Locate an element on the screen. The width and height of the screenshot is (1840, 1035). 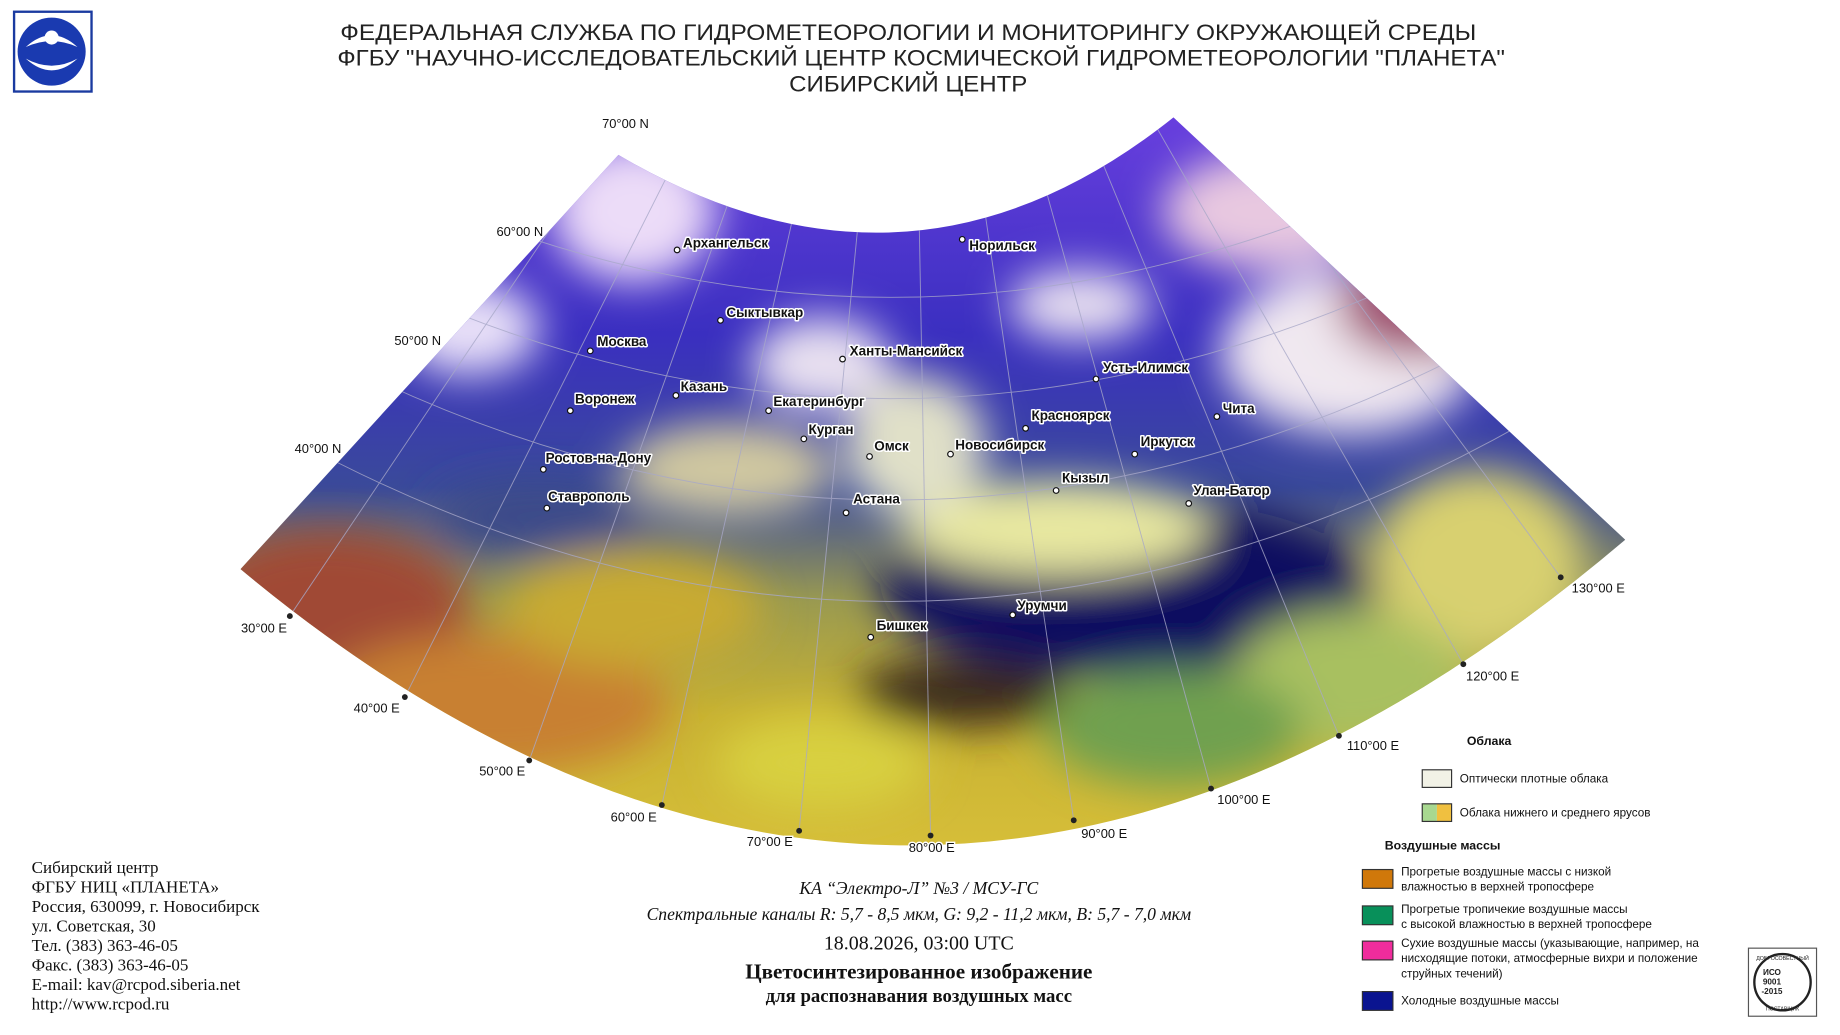
longitude-label: 40°00 E is located at coordinates (377, 707).